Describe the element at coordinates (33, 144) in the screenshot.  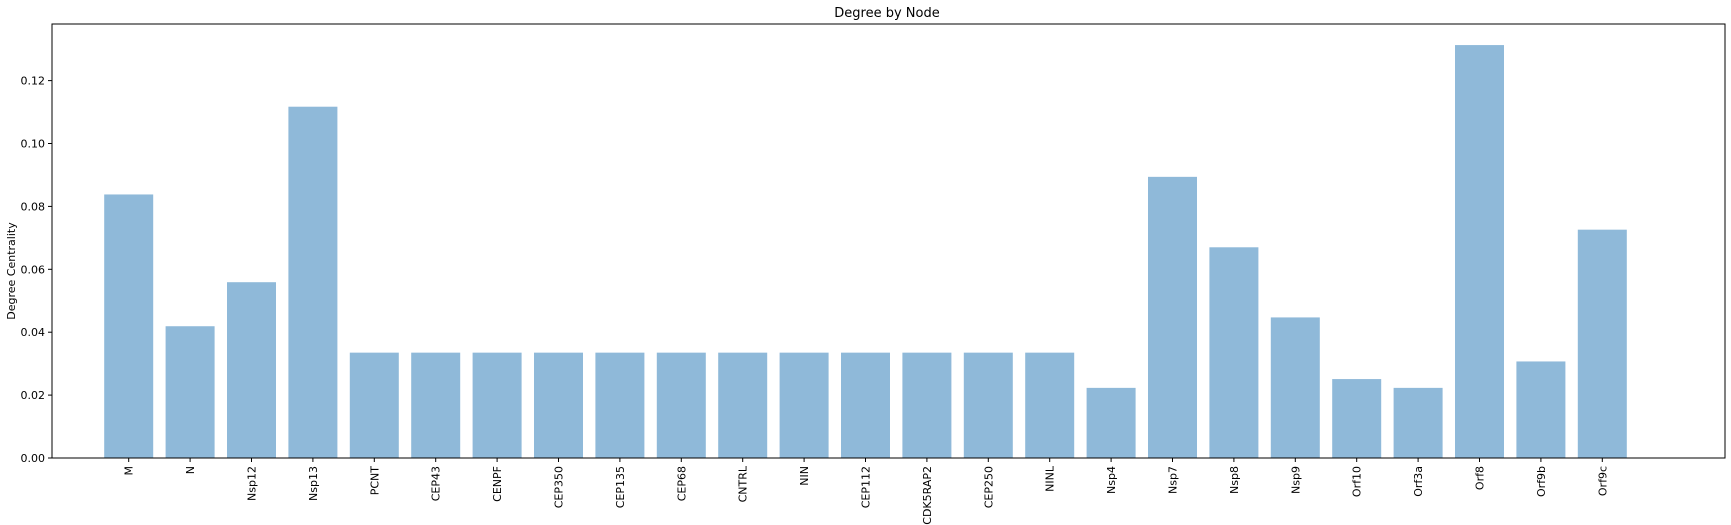
I see `y-tick-label: 0.10` at that location.